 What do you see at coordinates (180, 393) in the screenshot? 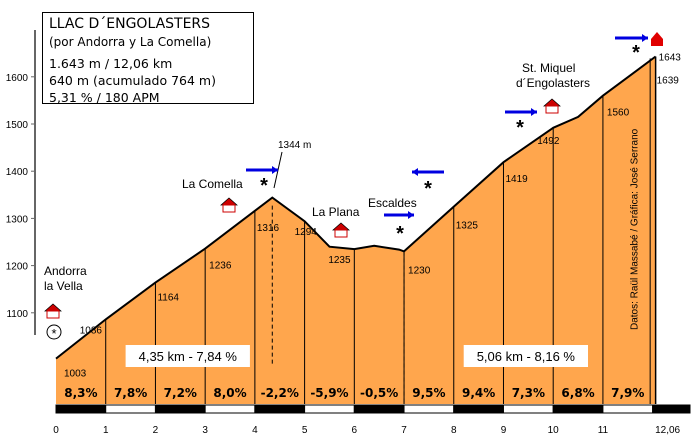
I see `gradient-label: 7,2%` at bounding box center [180, 393].